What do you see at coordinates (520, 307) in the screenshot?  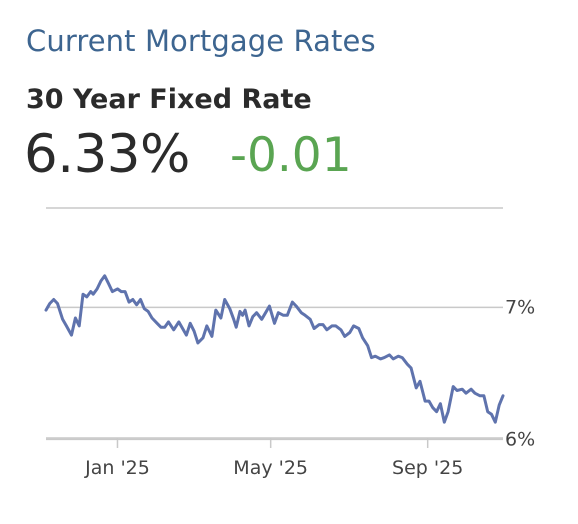 I see `y-tick-label: 7%` at bounding box center [520, 307].